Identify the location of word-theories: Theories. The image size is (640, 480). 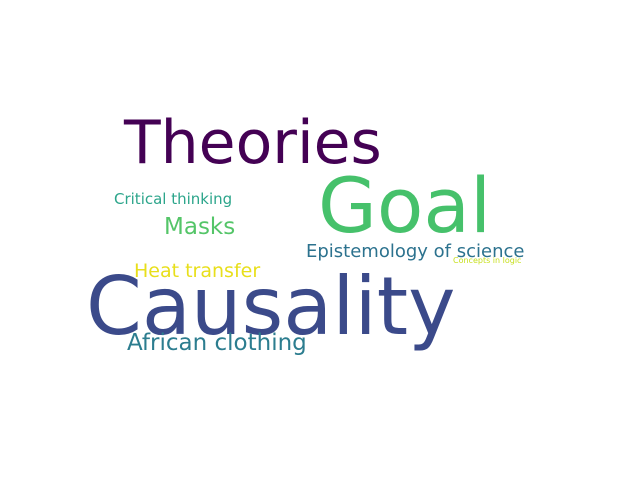
(253, 143).